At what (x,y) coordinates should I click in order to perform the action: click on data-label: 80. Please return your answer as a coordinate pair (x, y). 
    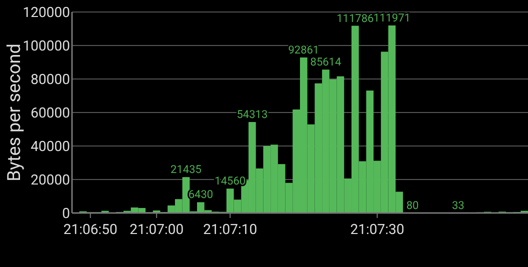
    Looking at the image, I should click on (412, 205).